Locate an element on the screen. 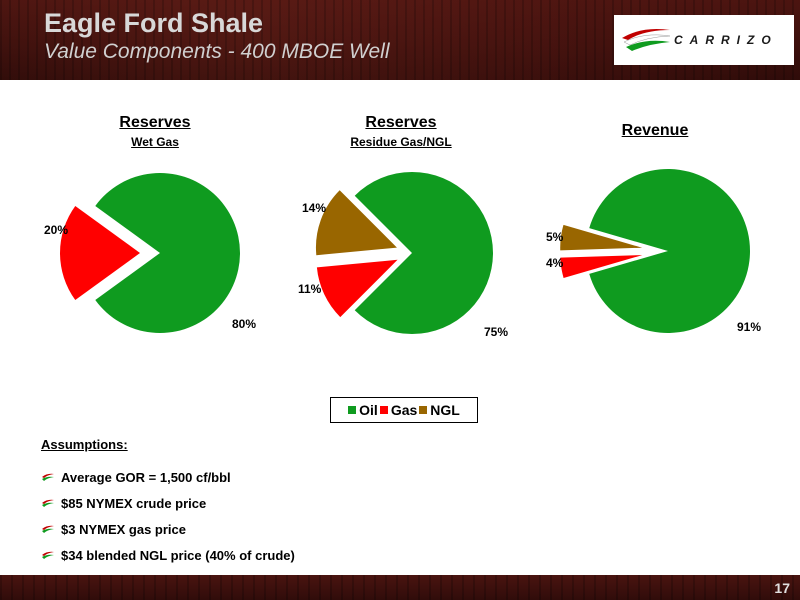 This screenshot has height=600, width=800. legend-swatch-ngl is located at coordinates (423, 410).